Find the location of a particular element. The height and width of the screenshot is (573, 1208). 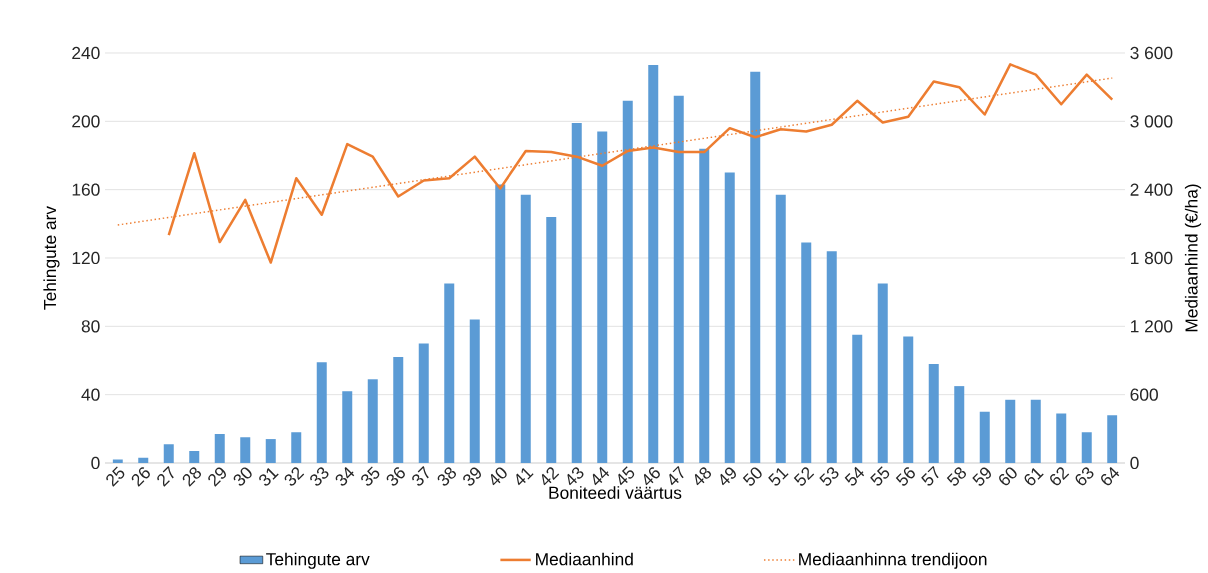

y2-tick-label: 1 200 is located at coordinates (1152, 326).